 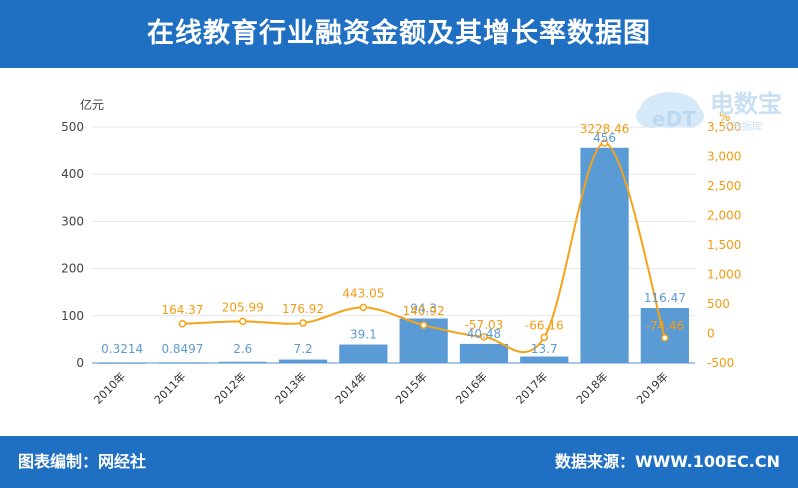 What do you see at coordinates (72, 174) in the screenshot?
I see `y-tick-label: 400` at bounding box center [72, 174].